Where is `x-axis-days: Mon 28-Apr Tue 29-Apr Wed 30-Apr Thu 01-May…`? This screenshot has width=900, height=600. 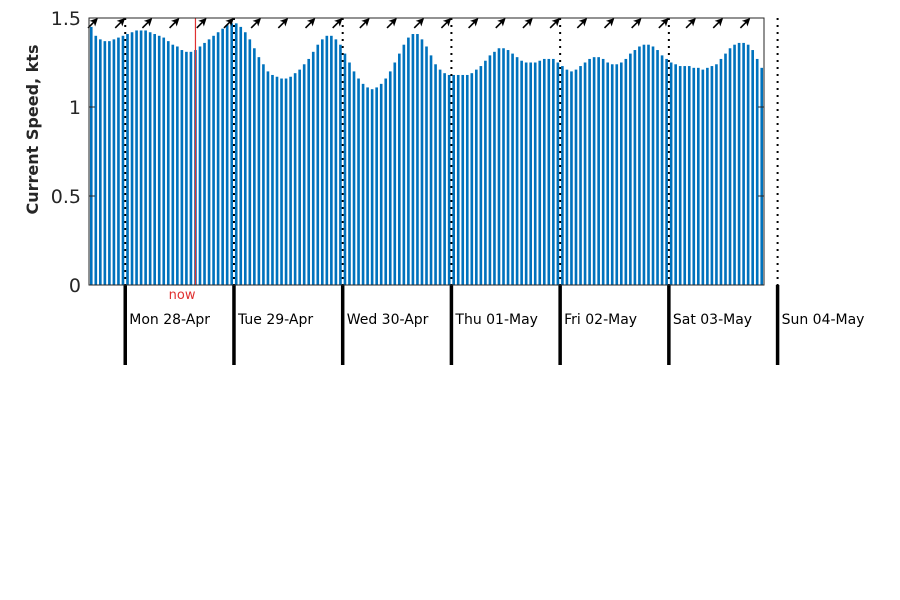
x-axis-days: Mon 28-Apr Tue 29-Apr Wed 30-Apr Thu 01-May… is located at coordinates (496, 320).